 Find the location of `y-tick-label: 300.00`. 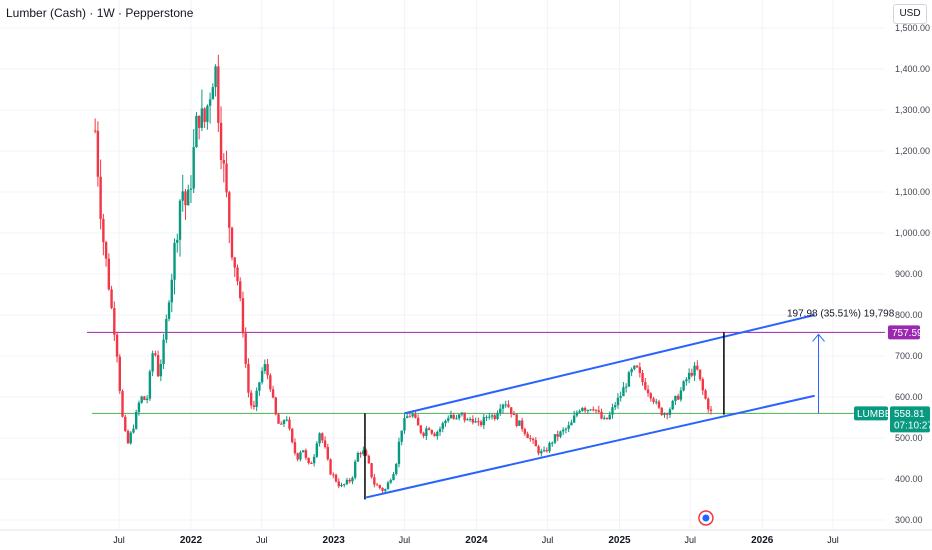

y-tick-label: 300.00 is located at coordinates (909, 520).